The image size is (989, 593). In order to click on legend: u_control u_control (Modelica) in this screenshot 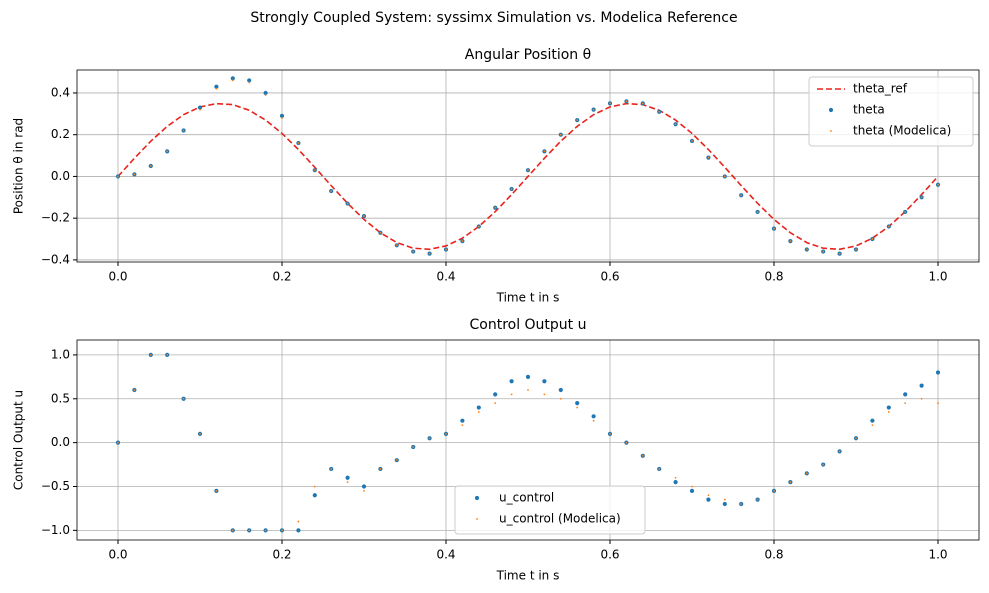, I will do `click(550, 510)`.